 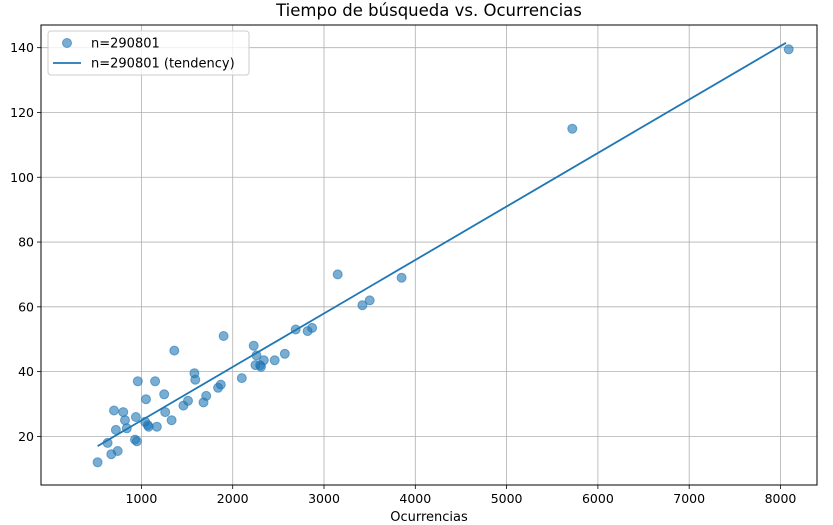 What do you see at coordinates (22, 47) in the screenshot?
I see `y-tick-label: 140` at bounding box center [22, 47].